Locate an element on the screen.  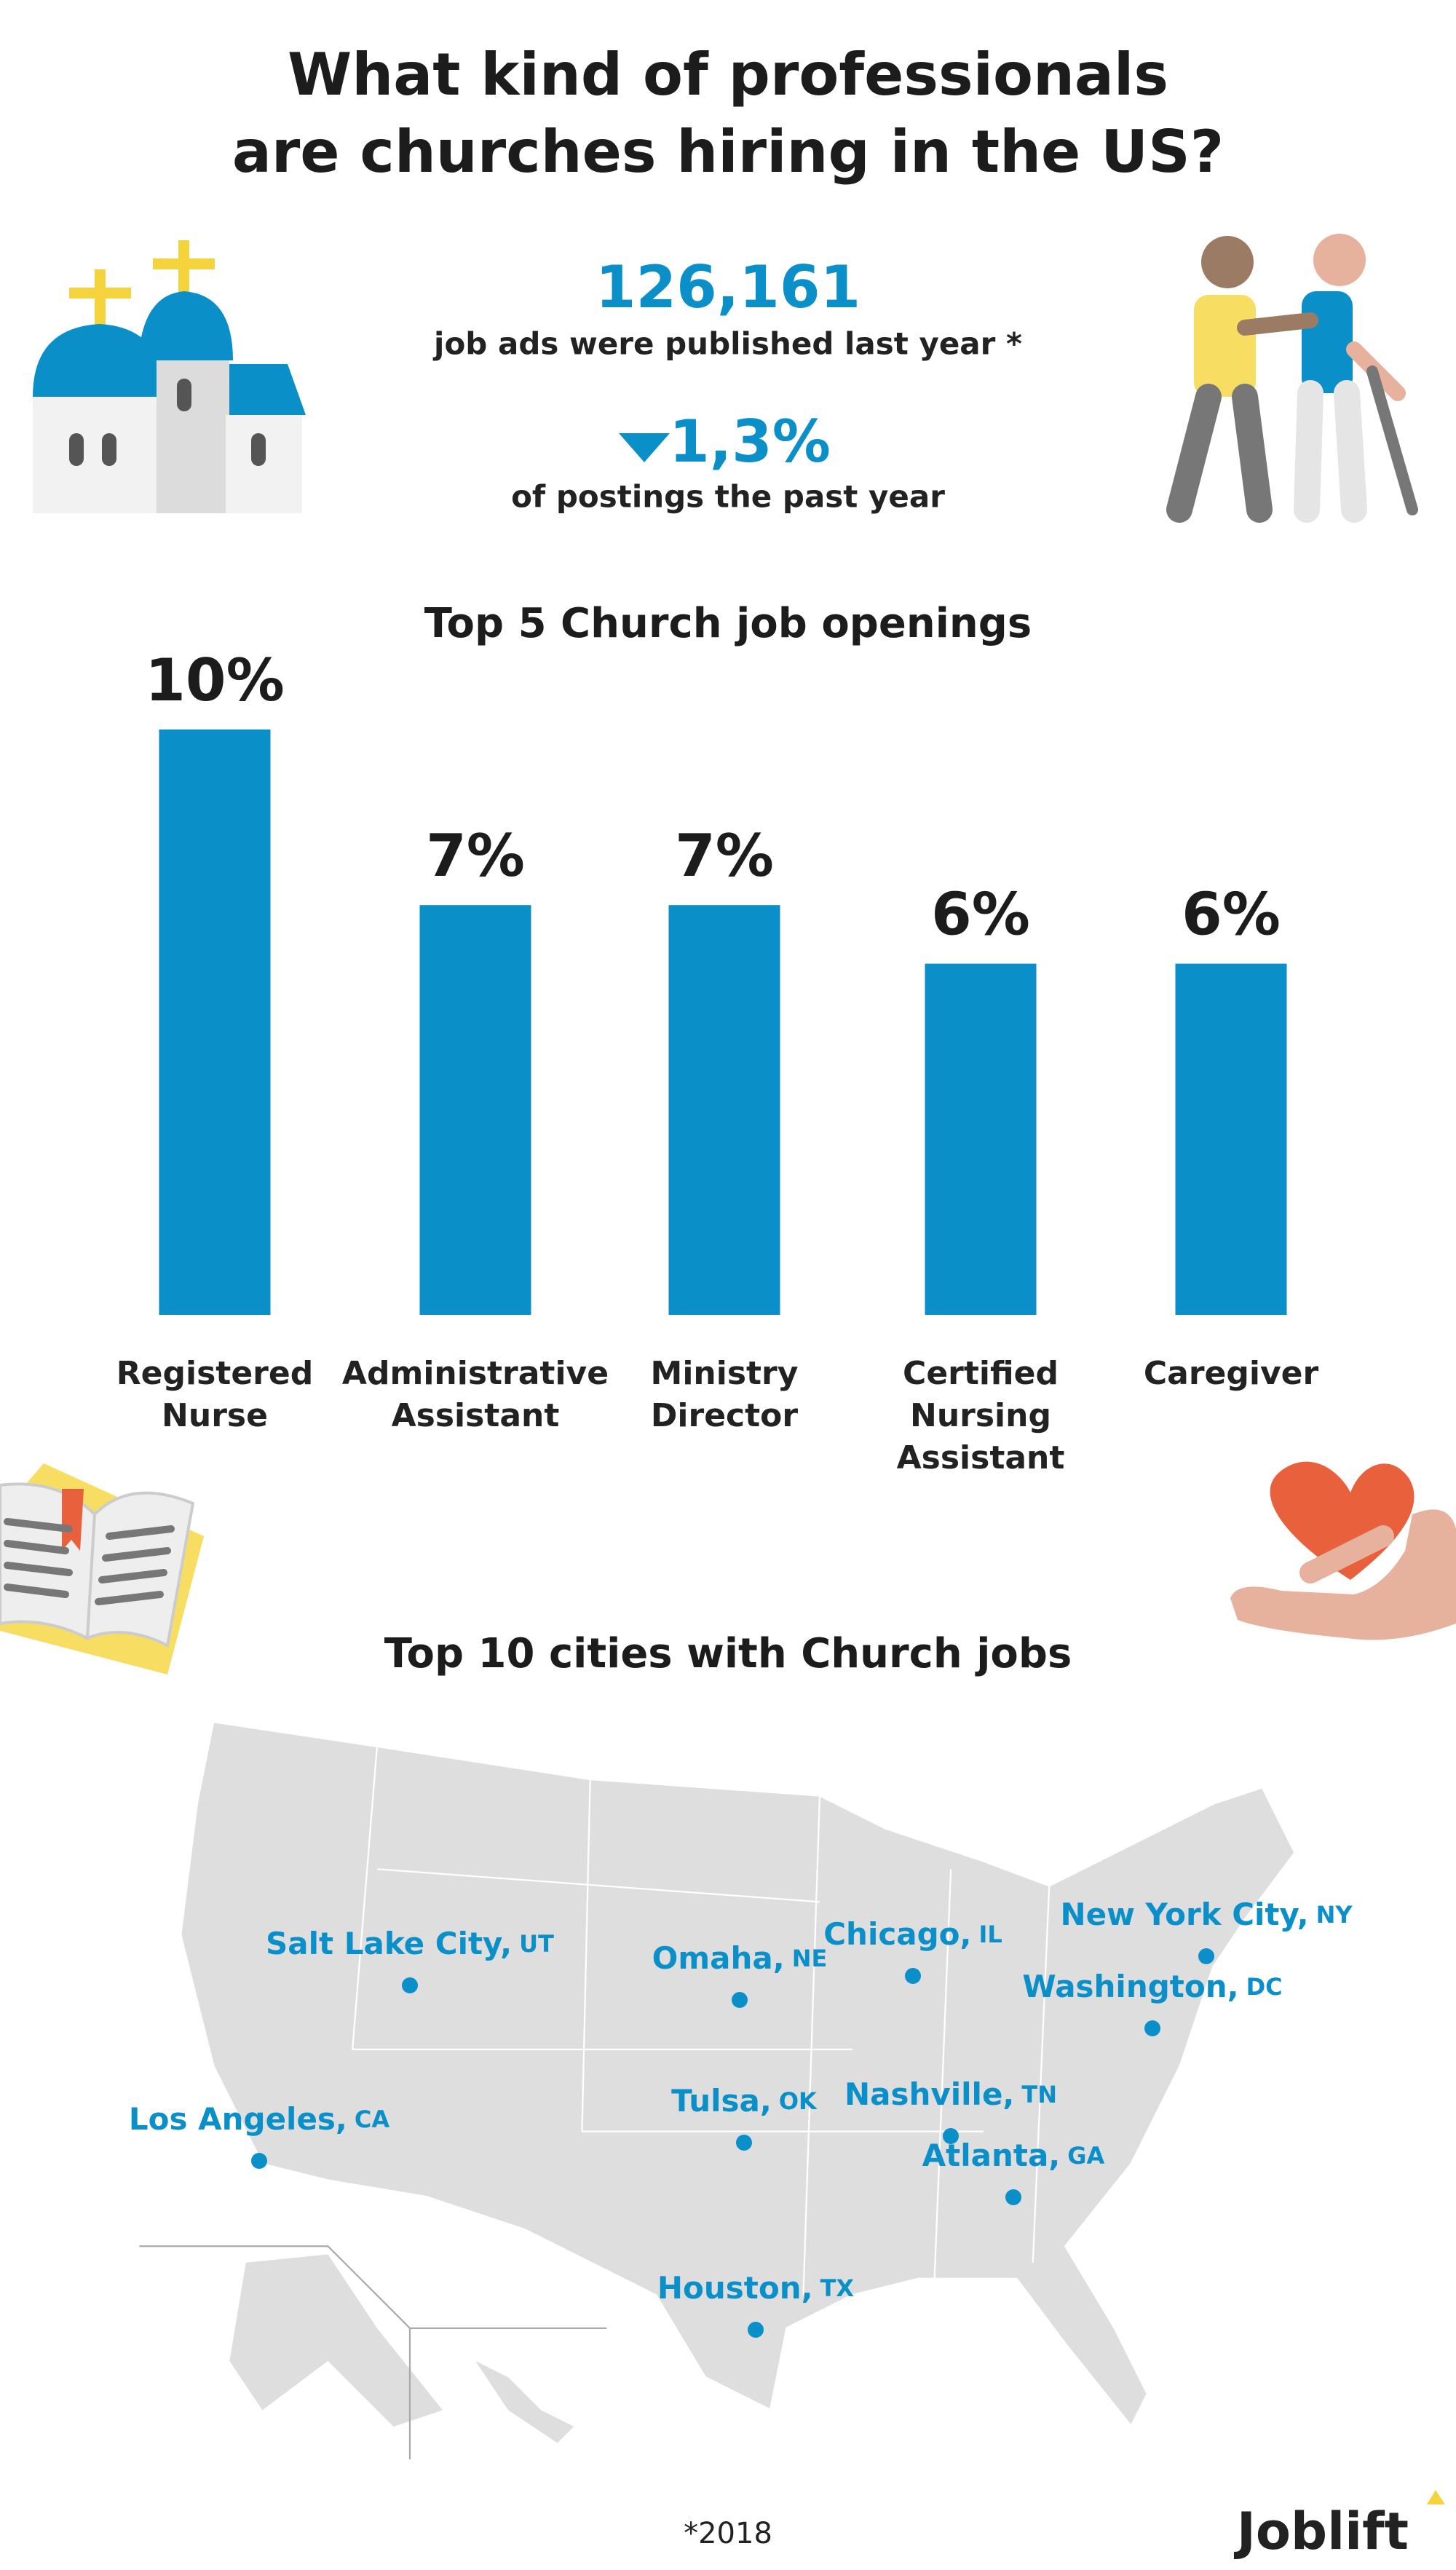
city-name: New York City, is located at coordinates (1184, 1914).